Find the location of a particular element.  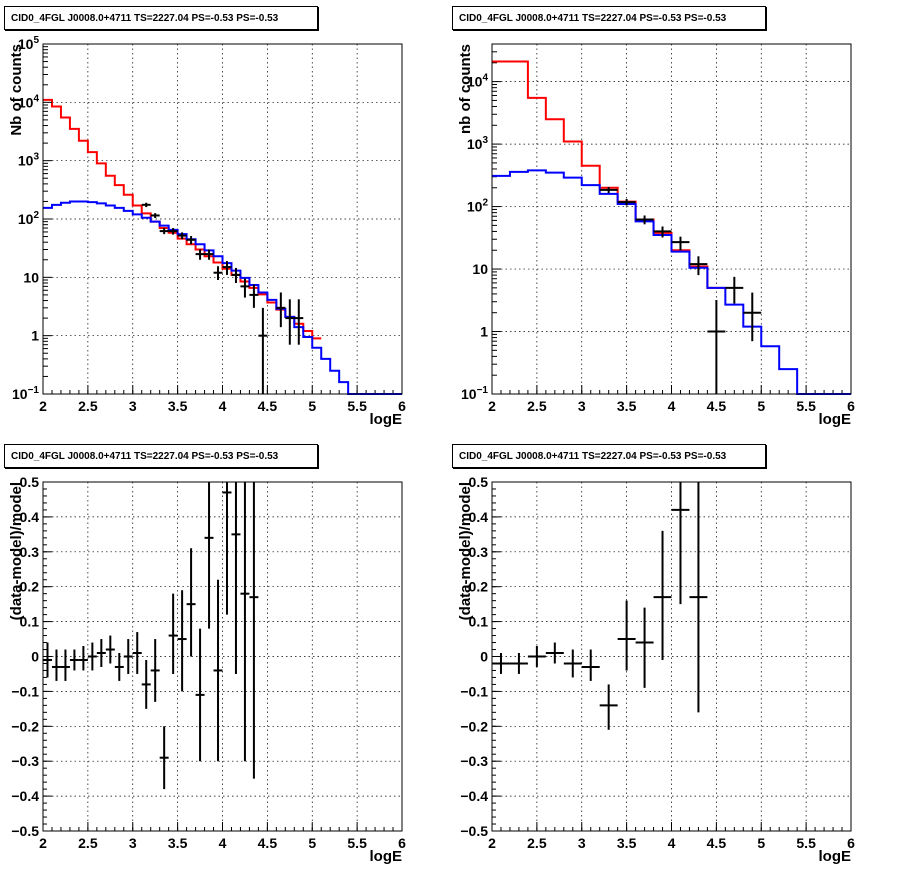

x-tick-label: 2 is located at coordinates (43, 843).